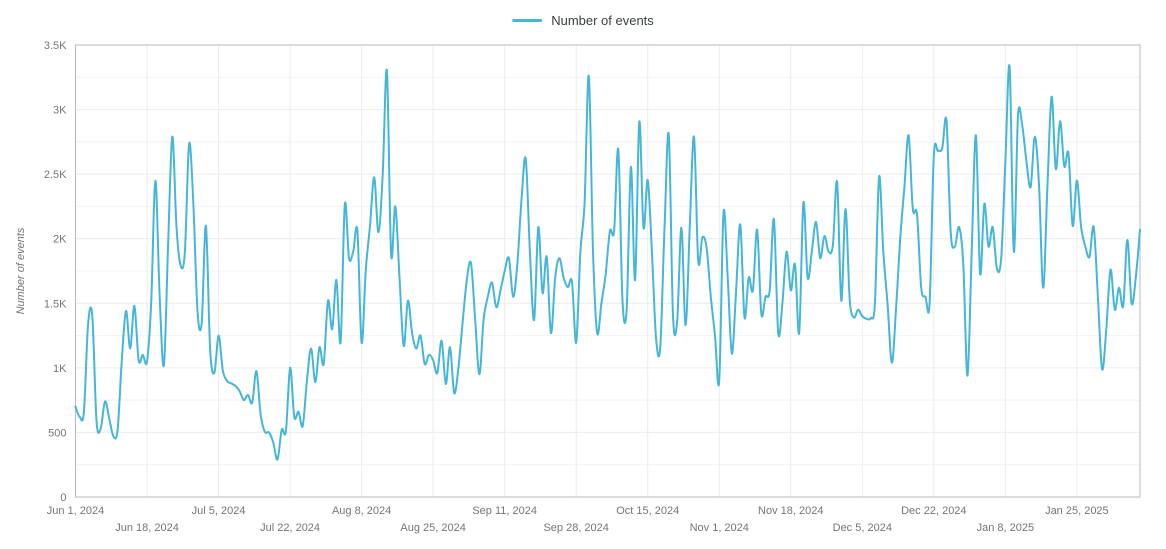 The width and height of the screenshot is (1166, 549). I want to click on y-tick-label: 2.5K, so click(55, 175).